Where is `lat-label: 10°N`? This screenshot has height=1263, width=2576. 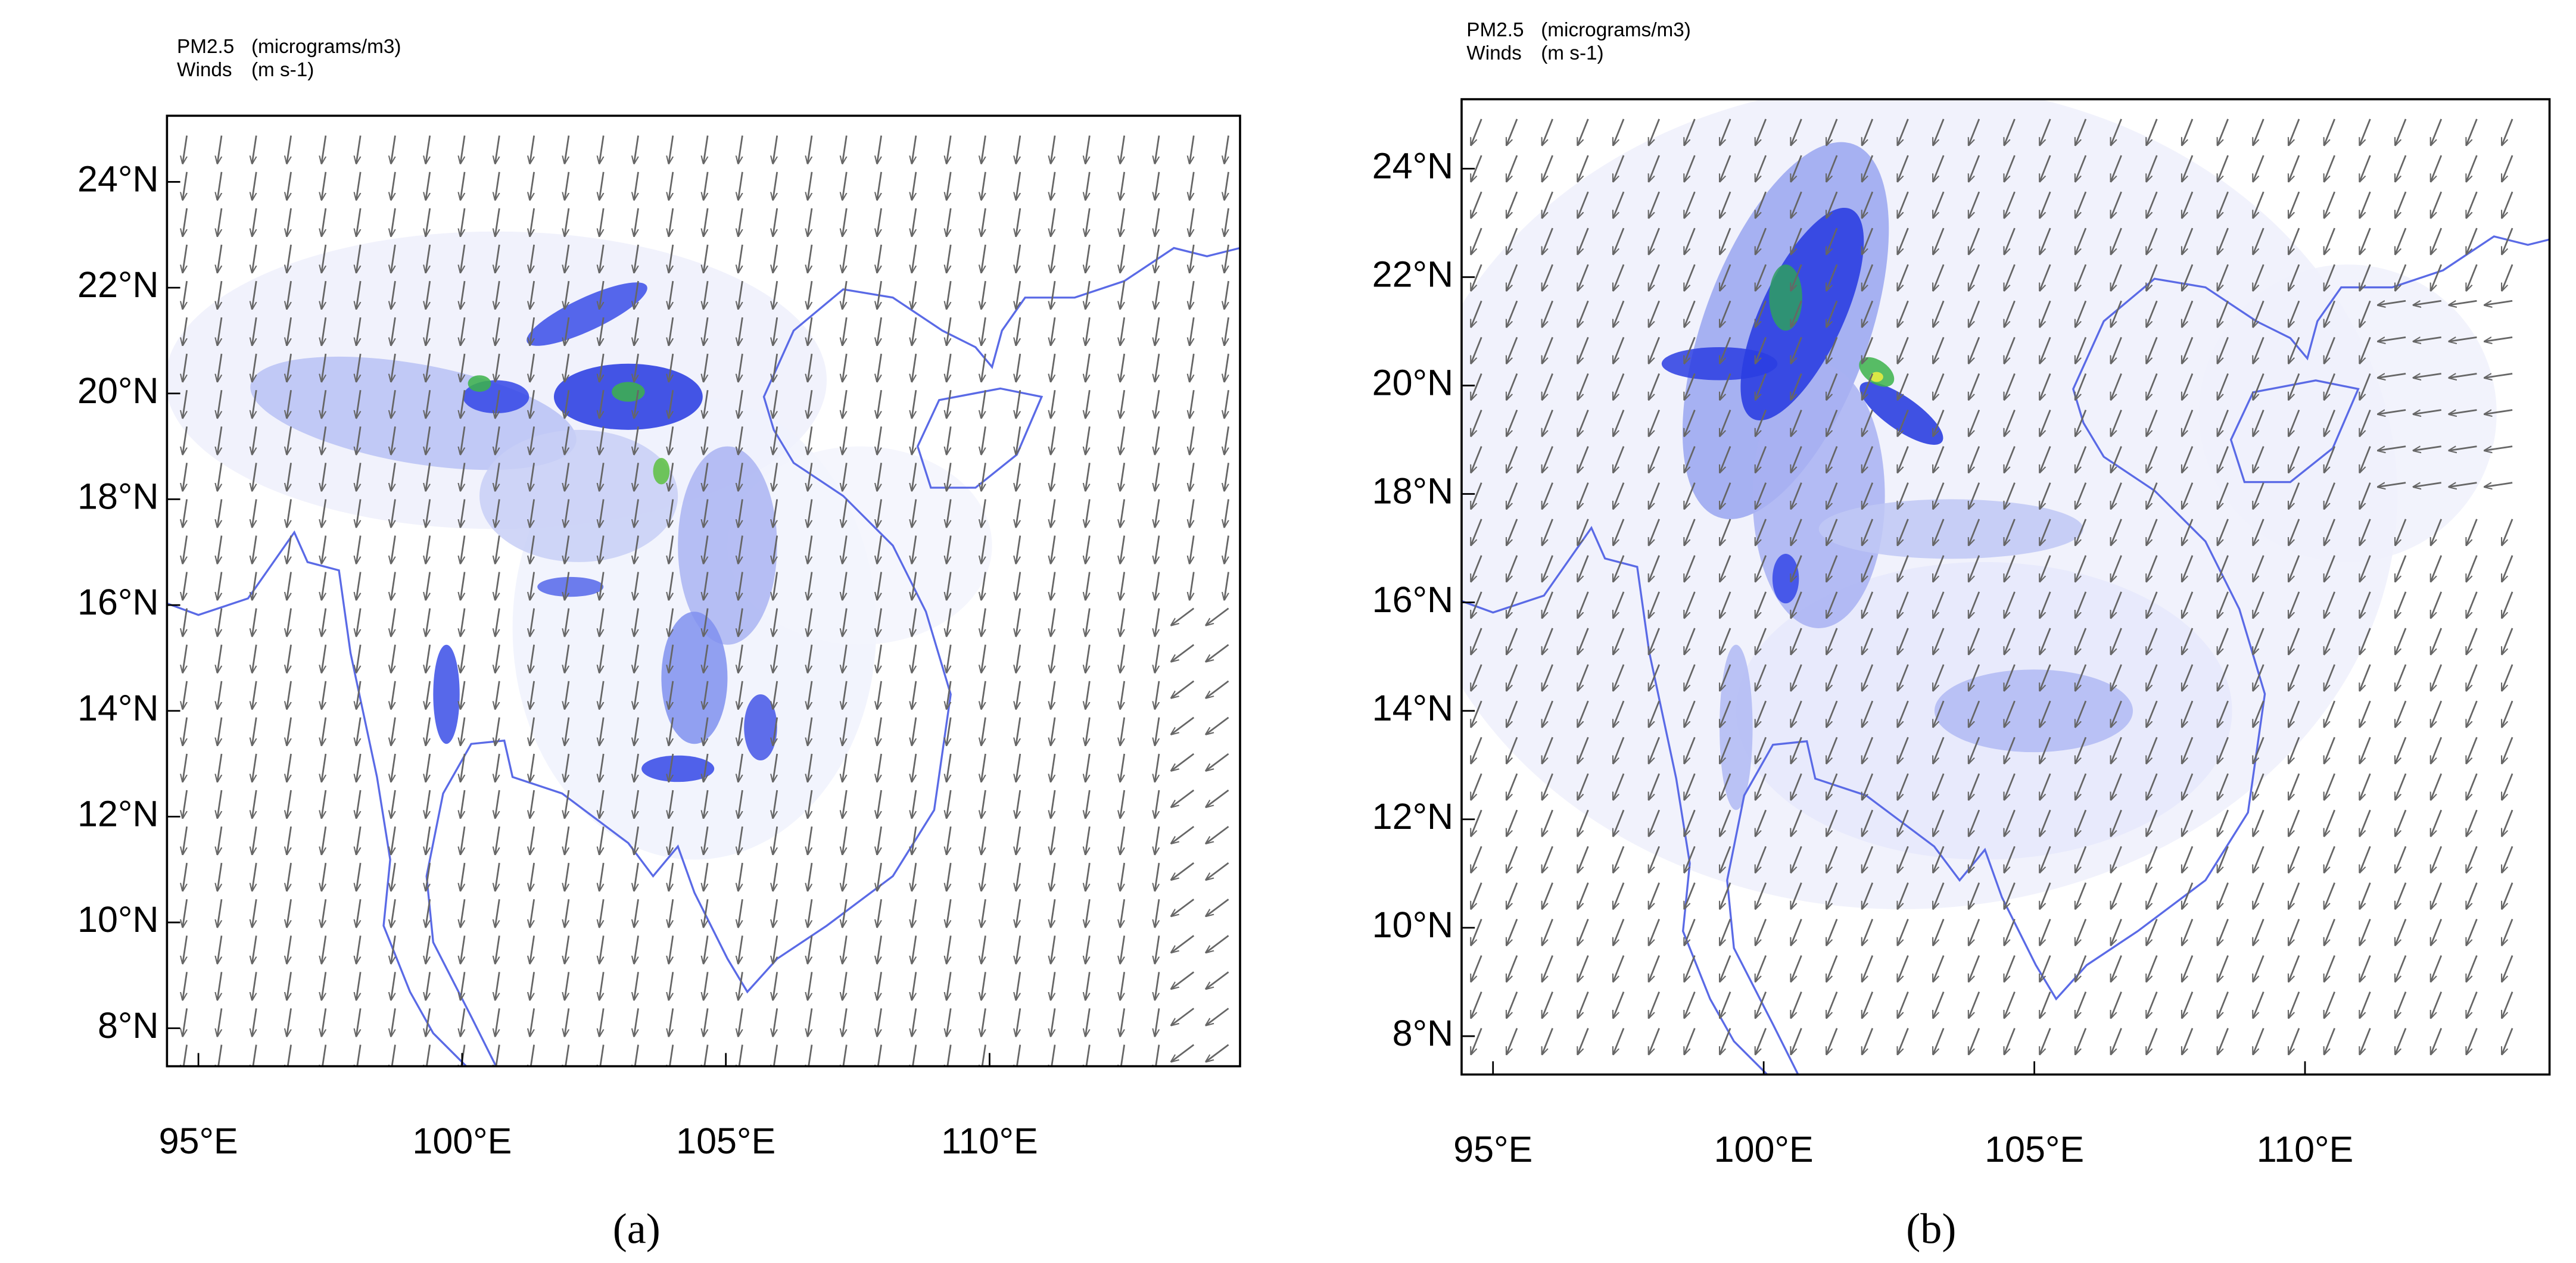 lat-label: 10°N is located at coordinates (117, 920).